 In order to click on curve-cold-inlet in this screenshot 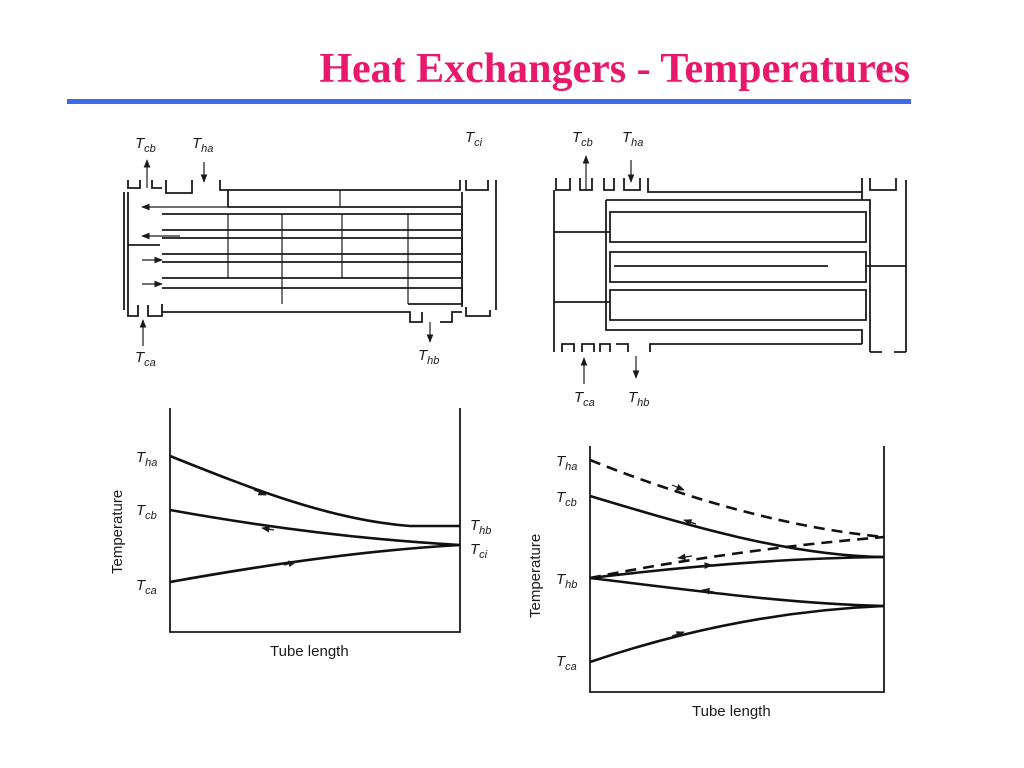, I will do `click(315, 563)`.